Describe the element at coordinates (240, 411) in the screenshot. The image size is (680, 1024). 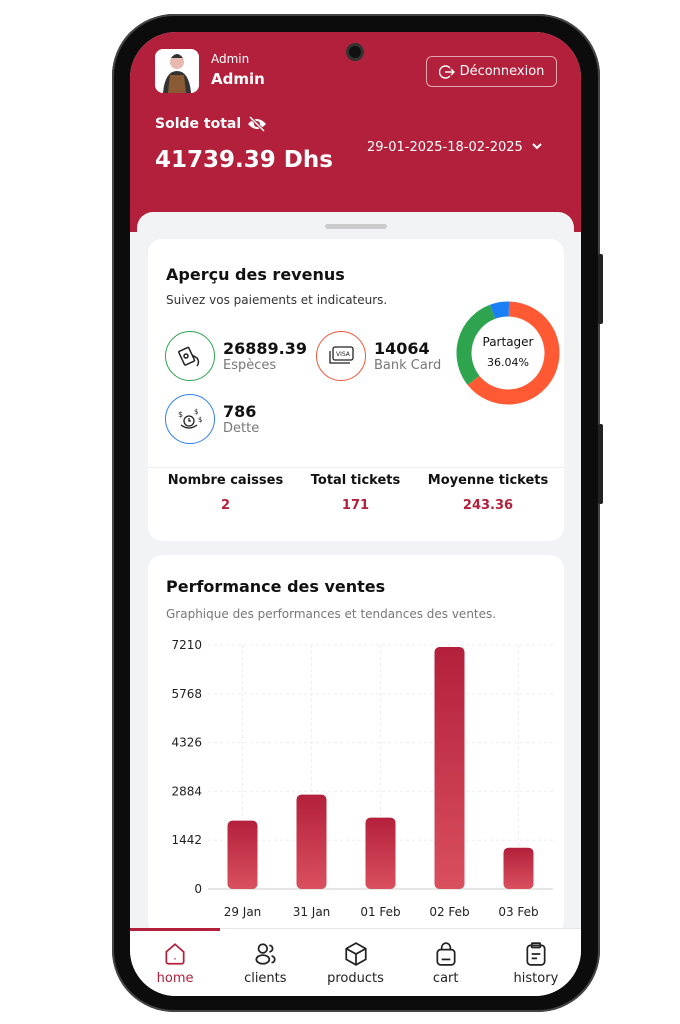
I see `stat-value: 786` at that location.